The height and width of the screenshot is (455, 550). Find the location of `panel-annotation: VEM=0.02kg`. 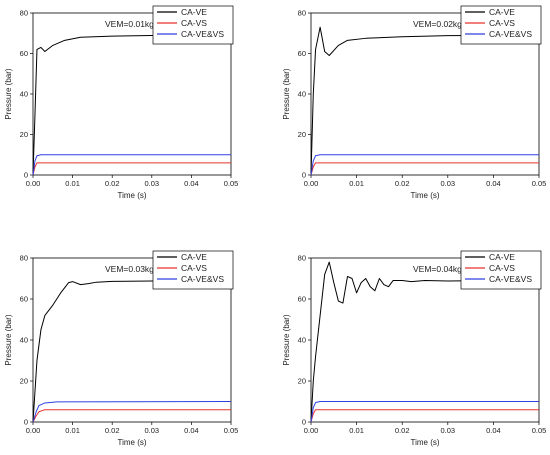

panel-annotation: VEM=0.02kg is located at coordinates (437, 24).